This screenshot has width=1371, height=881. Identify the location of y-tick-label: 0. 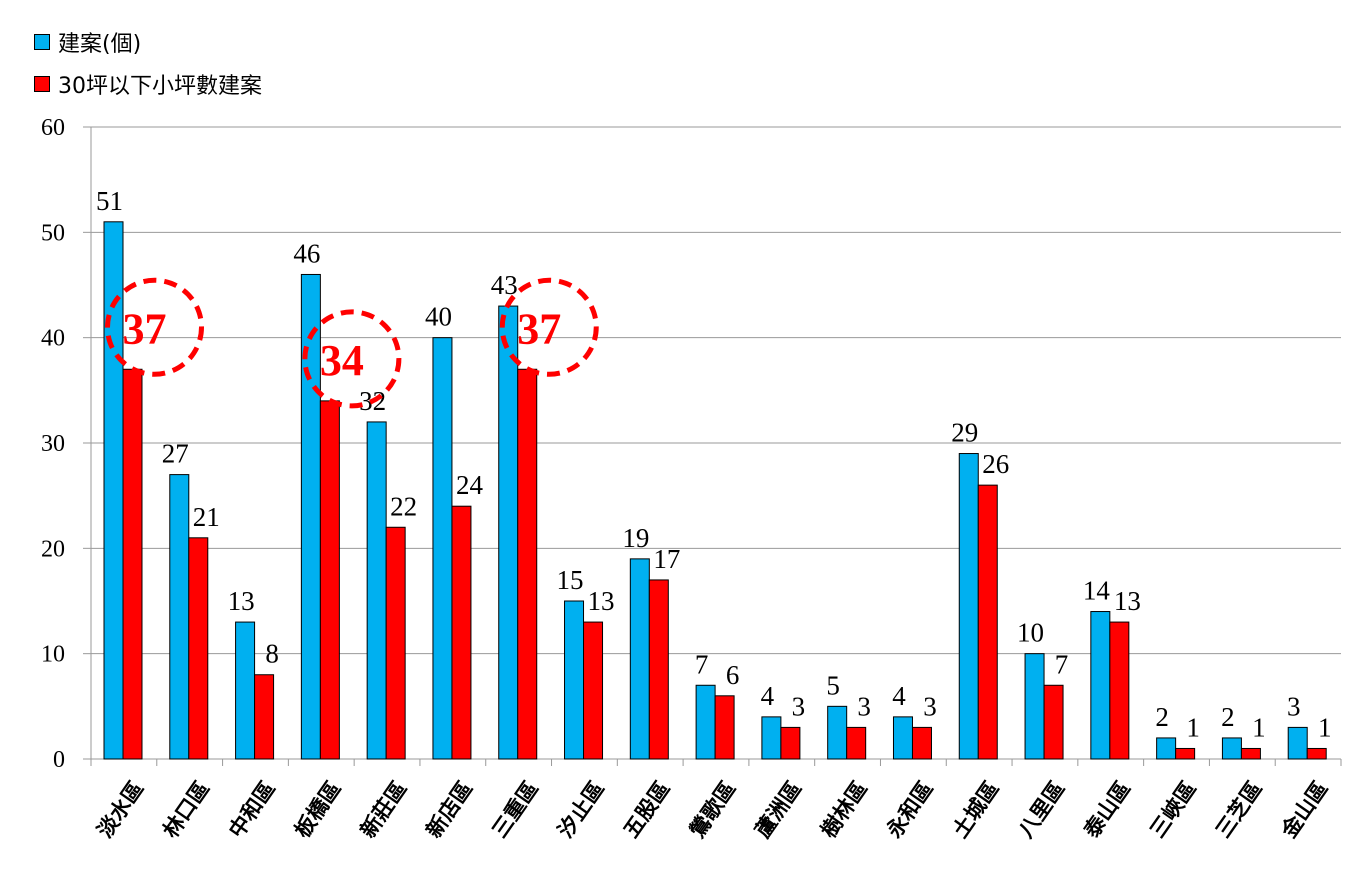
(59, 760).